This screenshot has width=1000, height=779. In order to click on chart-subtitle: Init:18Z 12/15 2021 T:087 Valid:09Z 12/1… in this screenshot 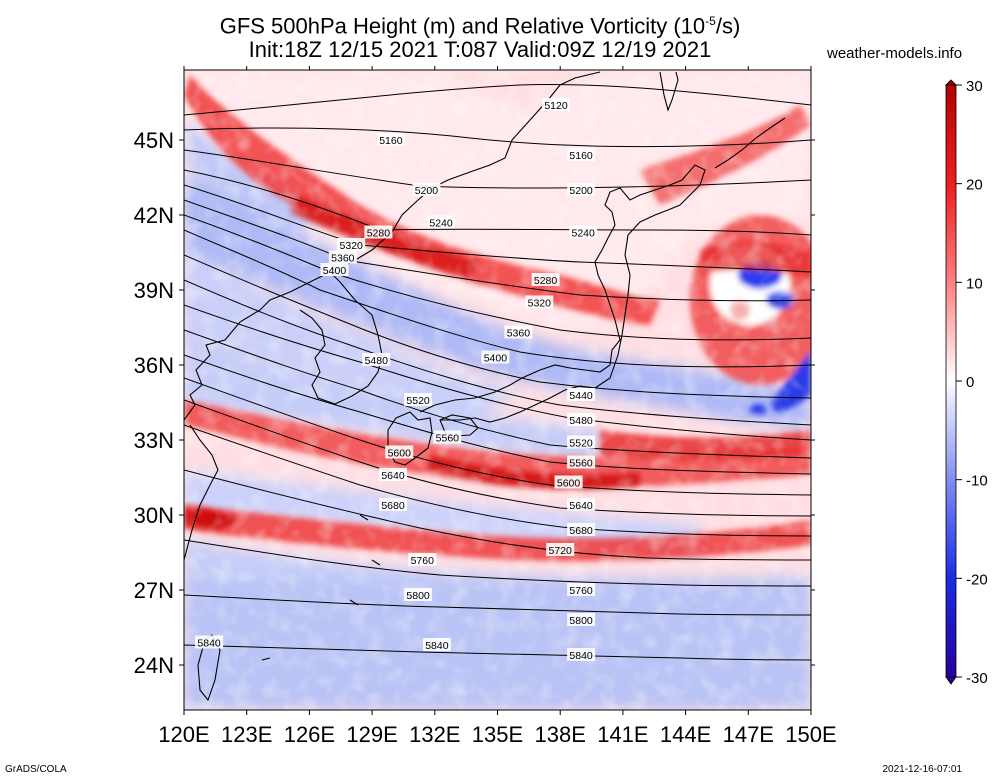, I will do `click(480, 49)`.